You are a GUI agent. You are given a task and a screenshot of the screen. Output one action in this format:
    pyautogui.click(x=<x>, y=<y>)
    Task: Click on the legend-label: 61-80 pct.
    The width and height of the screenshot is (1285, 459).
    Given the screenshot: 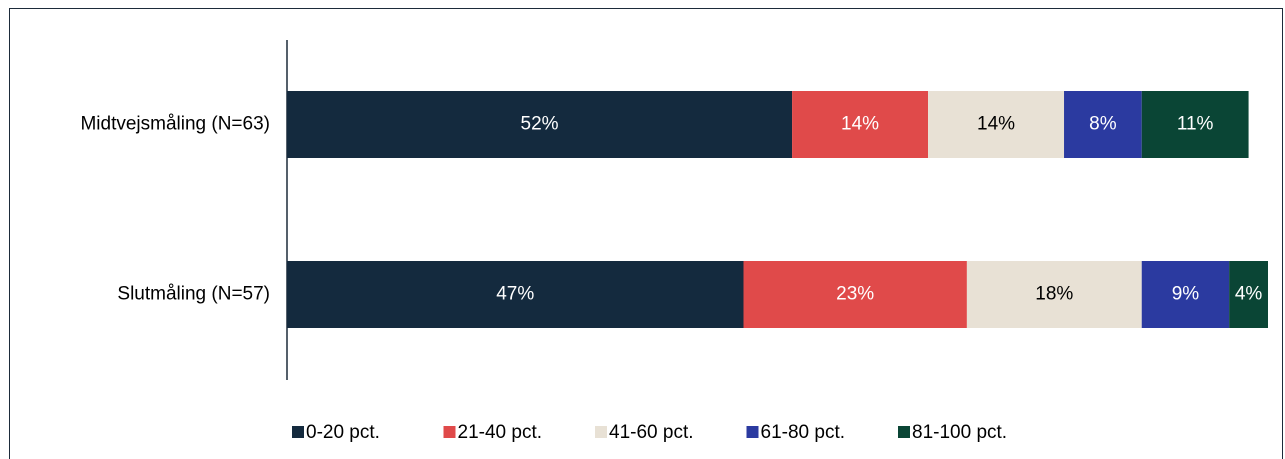 What is the action you would take?
    pyautogui.click(x=803, y=432)
    